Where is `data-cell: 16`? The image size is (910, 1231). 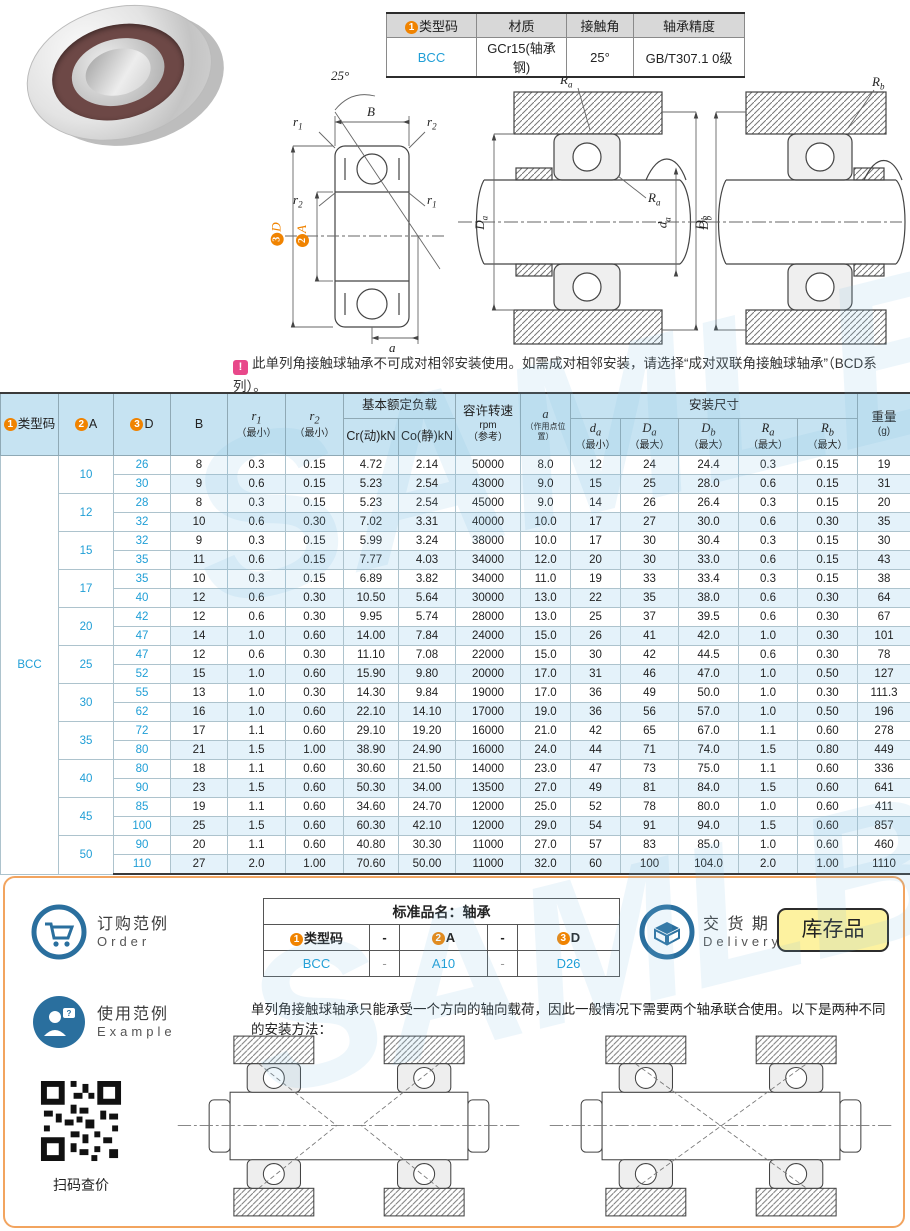 data-cell: 16 is located at coordinates (199, 712).